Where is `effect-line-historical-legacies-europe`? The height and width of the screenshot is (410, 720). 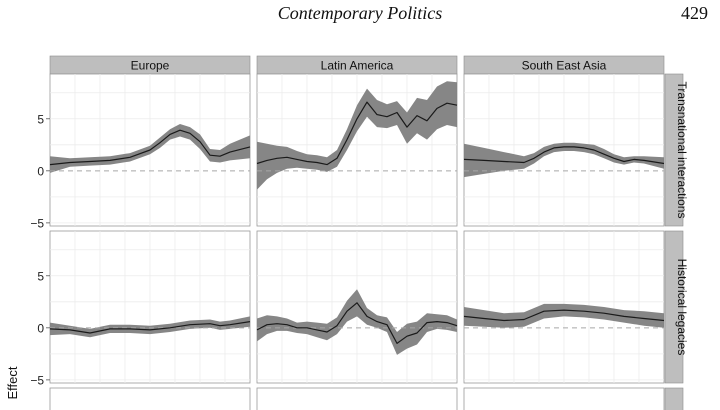 effect-line-historical-legacies-europe is located at coordinates (150, 327).